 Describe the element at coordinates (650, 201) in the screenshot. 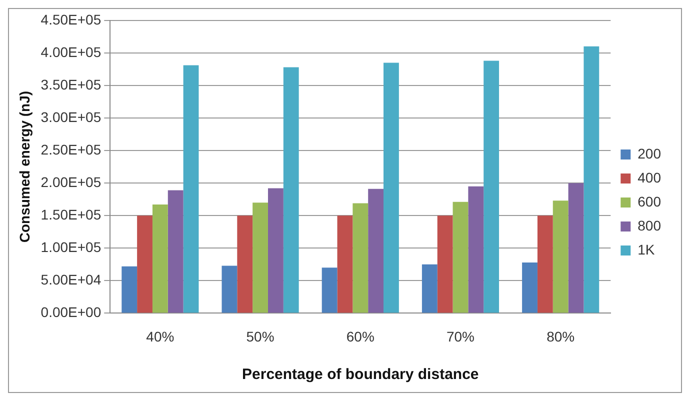

I see `legend-label: 600` at that location.